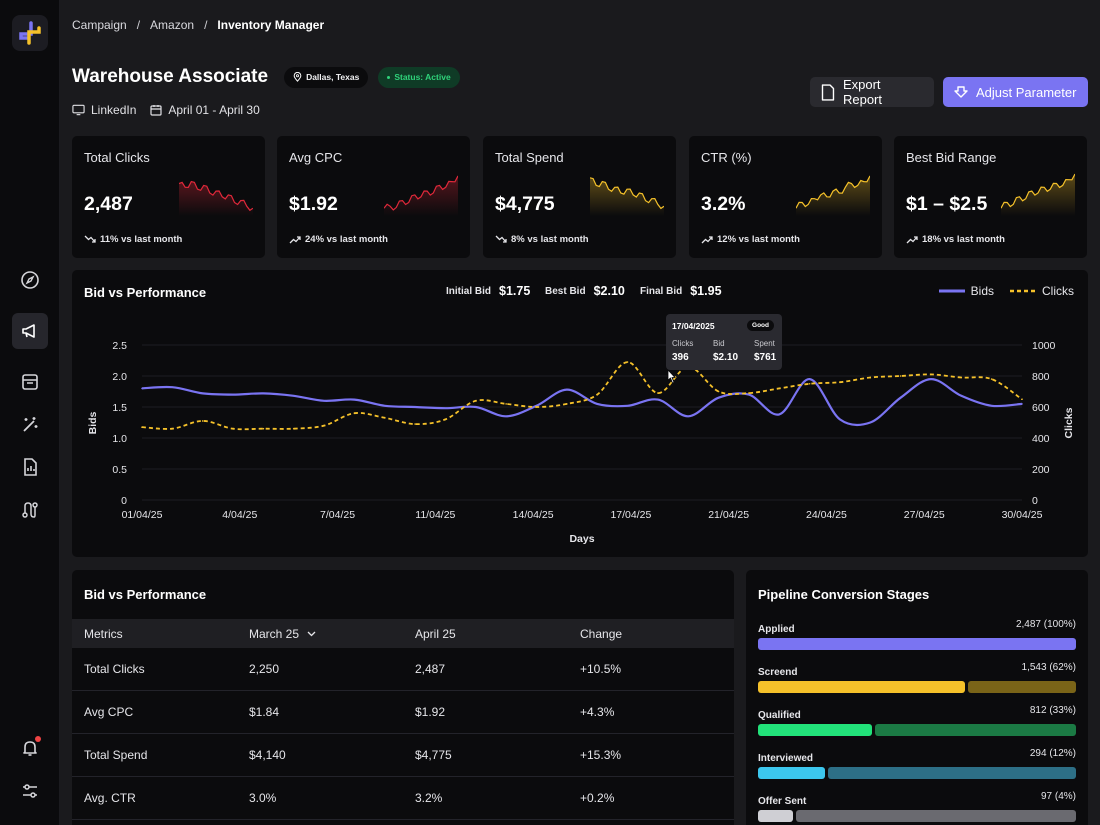 This screenshot has height=825, width=1100. What do you see at coordinates (430, 712) in the screenshot?
I see `table-cell: $1.92` at bounding box center [430, 712].